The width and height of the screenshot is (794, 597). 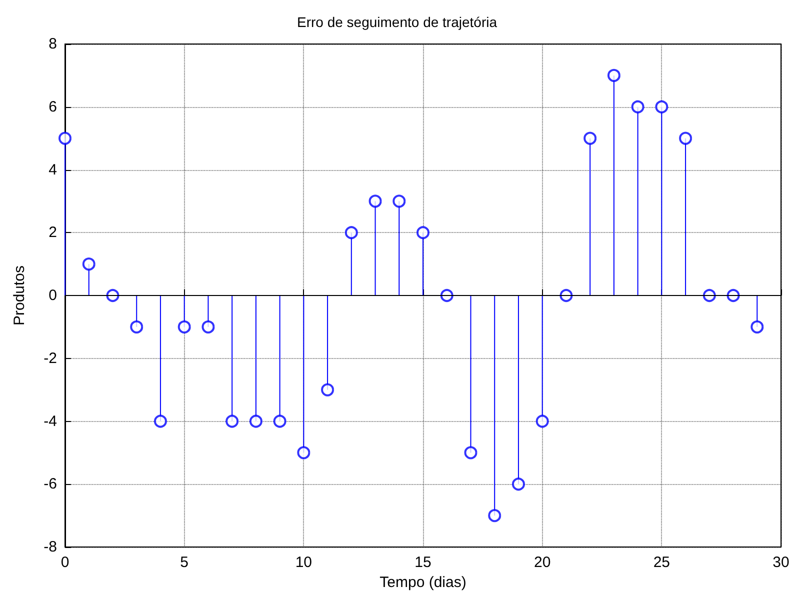 What do you see at coordinates (50, 484) in the screenshot?
I see `y-tick-label: -6` at bounding box center [50, 484].